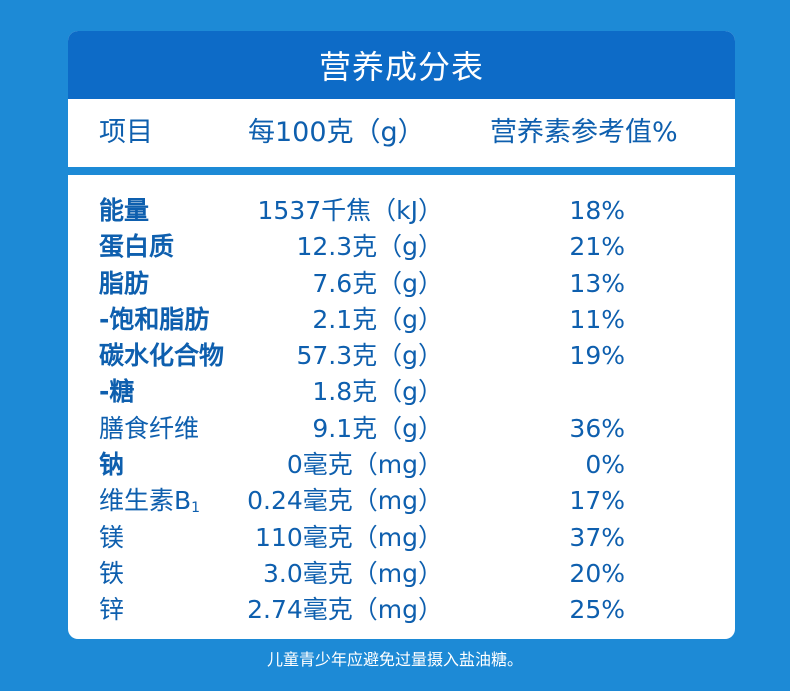 This screenshot has height=691, width=790. I want to click on nutrient-nrv: 37%, so click(597, 537).